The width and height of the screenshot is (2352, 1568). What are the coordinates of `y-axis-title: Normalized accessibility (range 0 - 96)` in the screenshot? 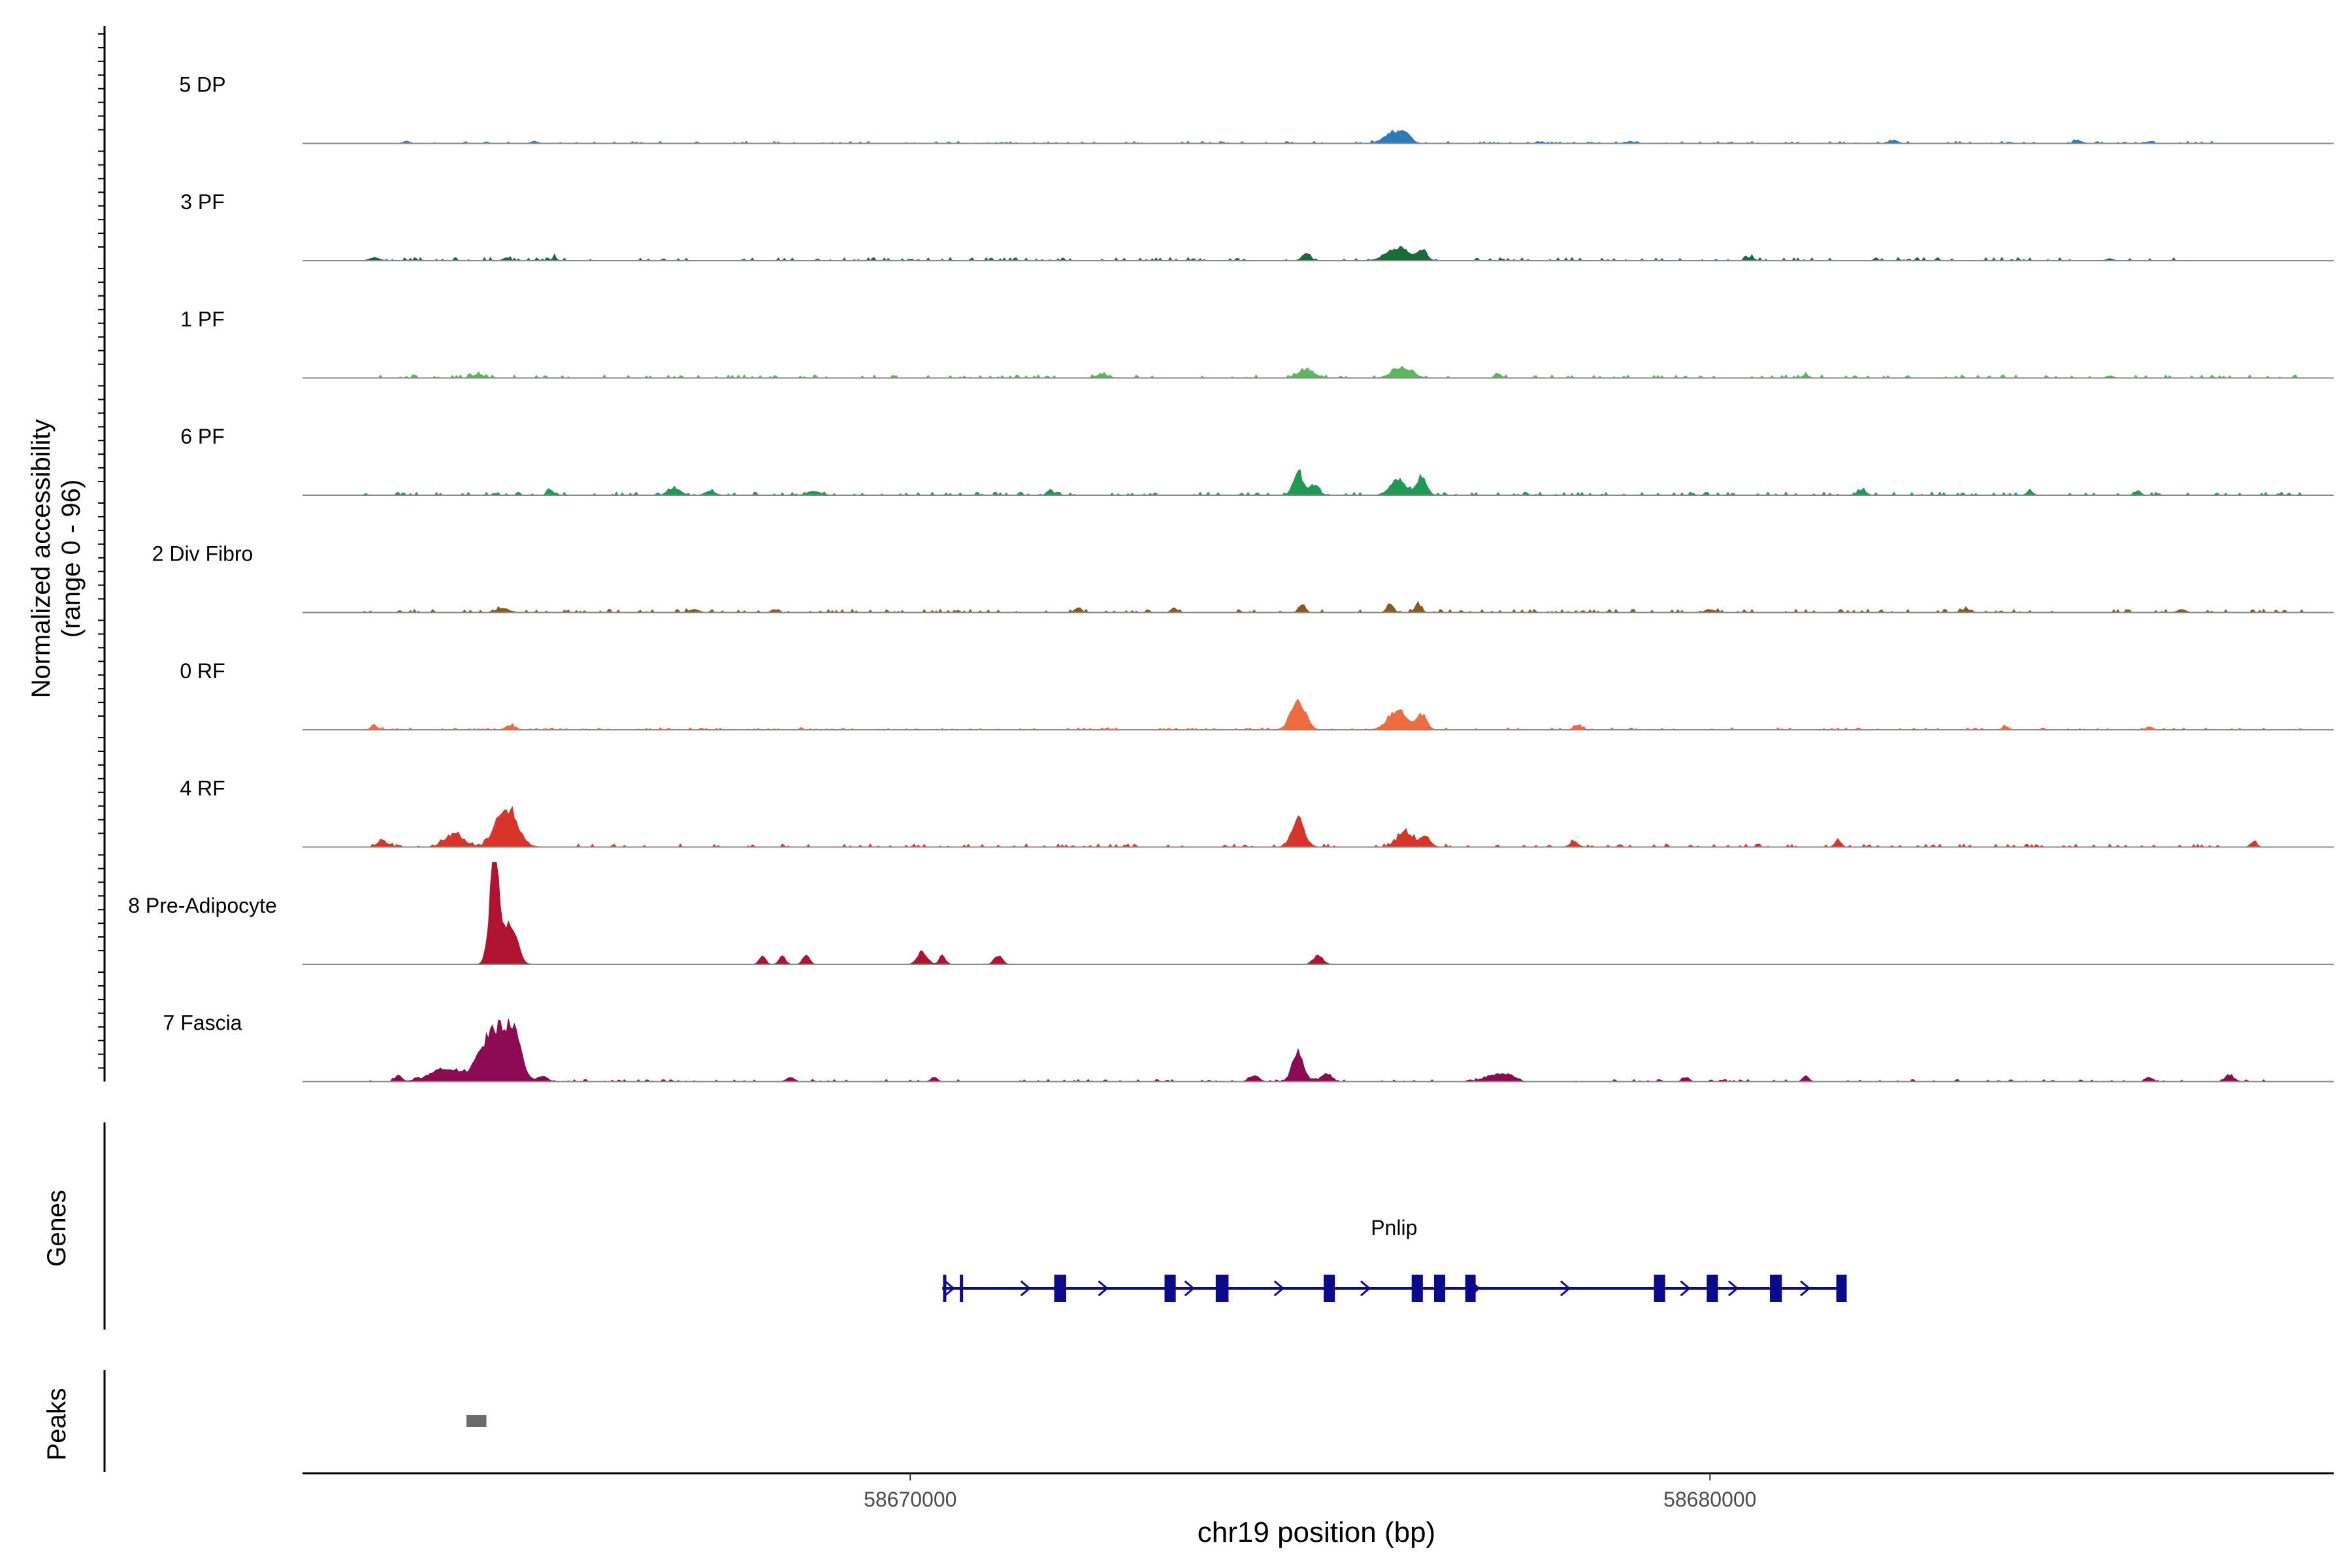 It's located at (56, 558).